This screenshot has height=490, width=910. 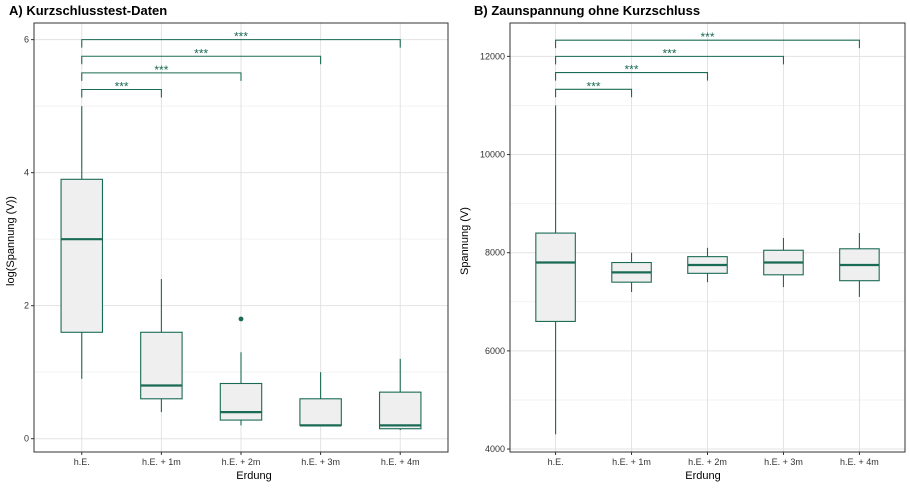 I want to click on significance-bracket-b-3: ***, so click(x=707, y=39).